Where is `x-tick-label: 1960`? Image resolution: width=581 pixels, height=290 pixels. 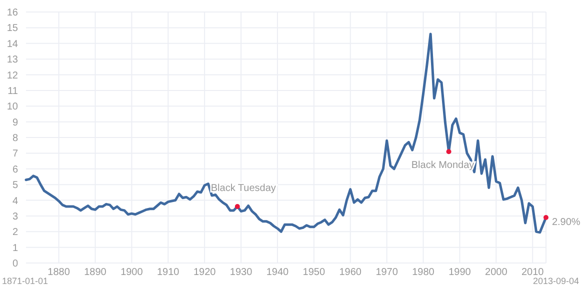 x-tick-label: 1960 is located at coordinates (350, 272).